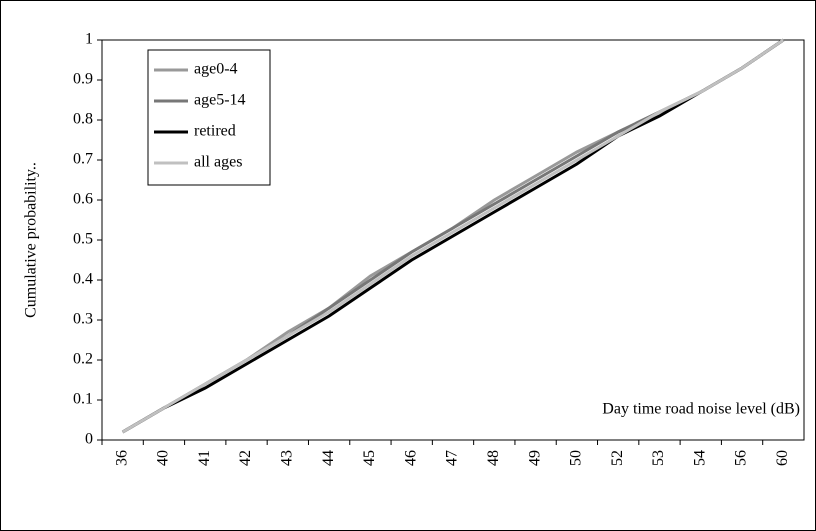 The width and height of the screenshot is (816, 531). What do you see at coordinates (204, 458) in the screenshot?
I see `x-tick-label: 41` at bounding box center [204, 458].